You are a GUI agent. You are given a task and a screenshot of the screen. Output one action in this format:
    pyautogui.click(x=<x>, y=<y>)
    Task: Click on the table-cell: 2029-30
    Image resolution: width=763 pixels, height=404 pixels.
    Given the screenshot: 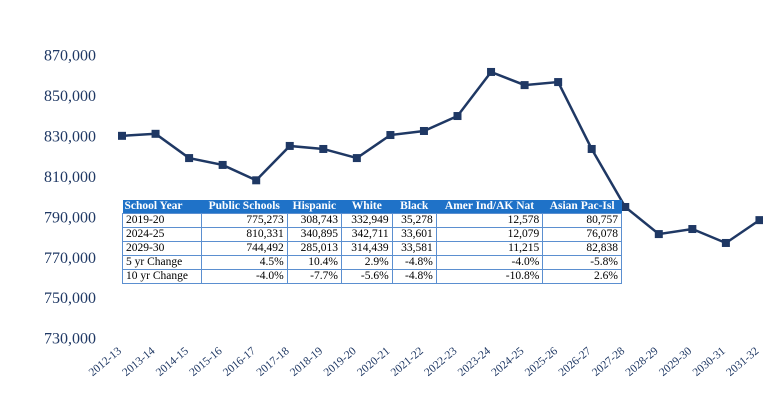 What is the action you would take?
    pyautogui.click(x=162, y=248)
    